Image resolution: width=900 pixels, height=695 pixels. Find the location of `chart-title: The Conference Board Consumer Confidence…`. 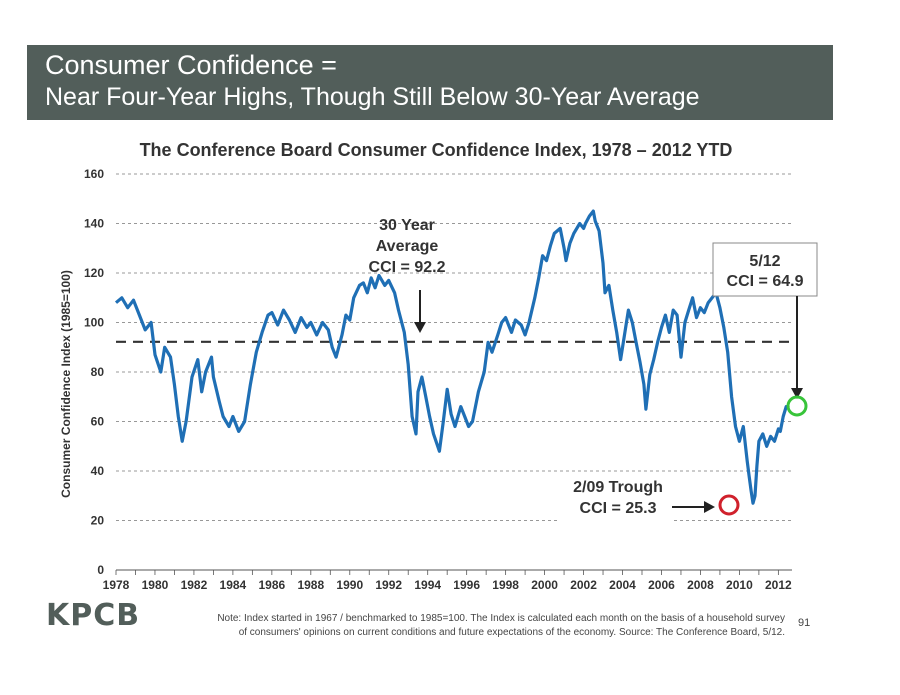

chart-title: The Conference Board Consumer Confidence… is located at coordinates (436, 150).